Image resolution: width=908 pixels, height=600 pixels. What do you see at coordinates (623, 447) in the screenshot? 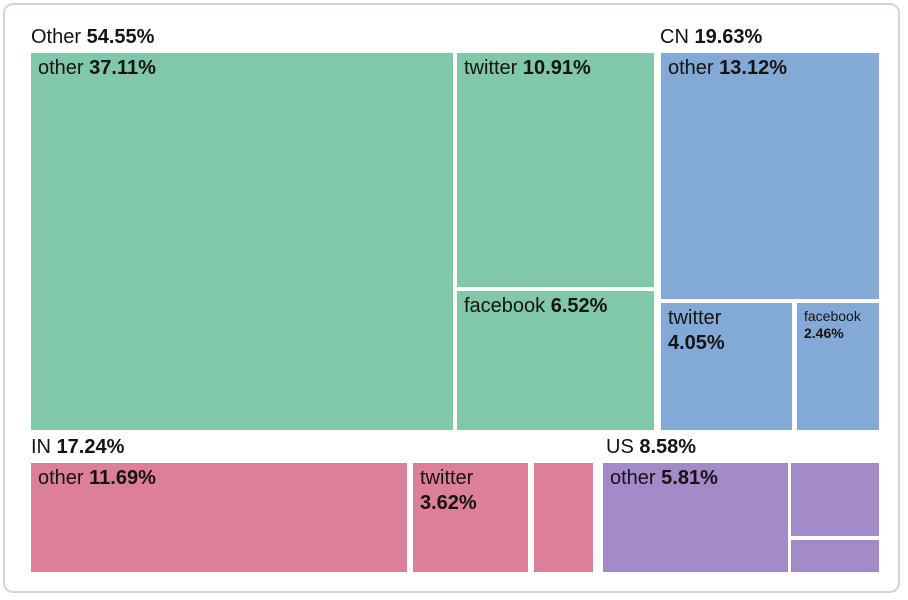
I see `group-label: US` at bounding box center [623, 447].